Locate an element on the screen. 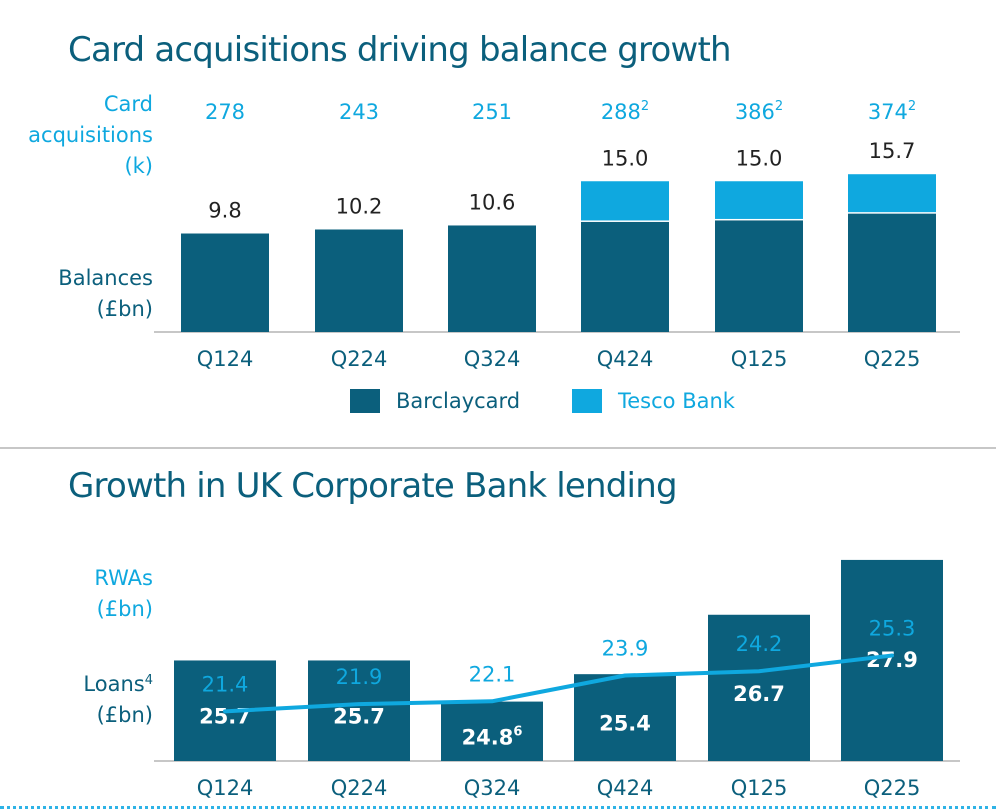 Image resolution: width=996 pixels, height=812 pixels. bottom-x-tick-q225: Q225 is located at coordinates (892, 788).